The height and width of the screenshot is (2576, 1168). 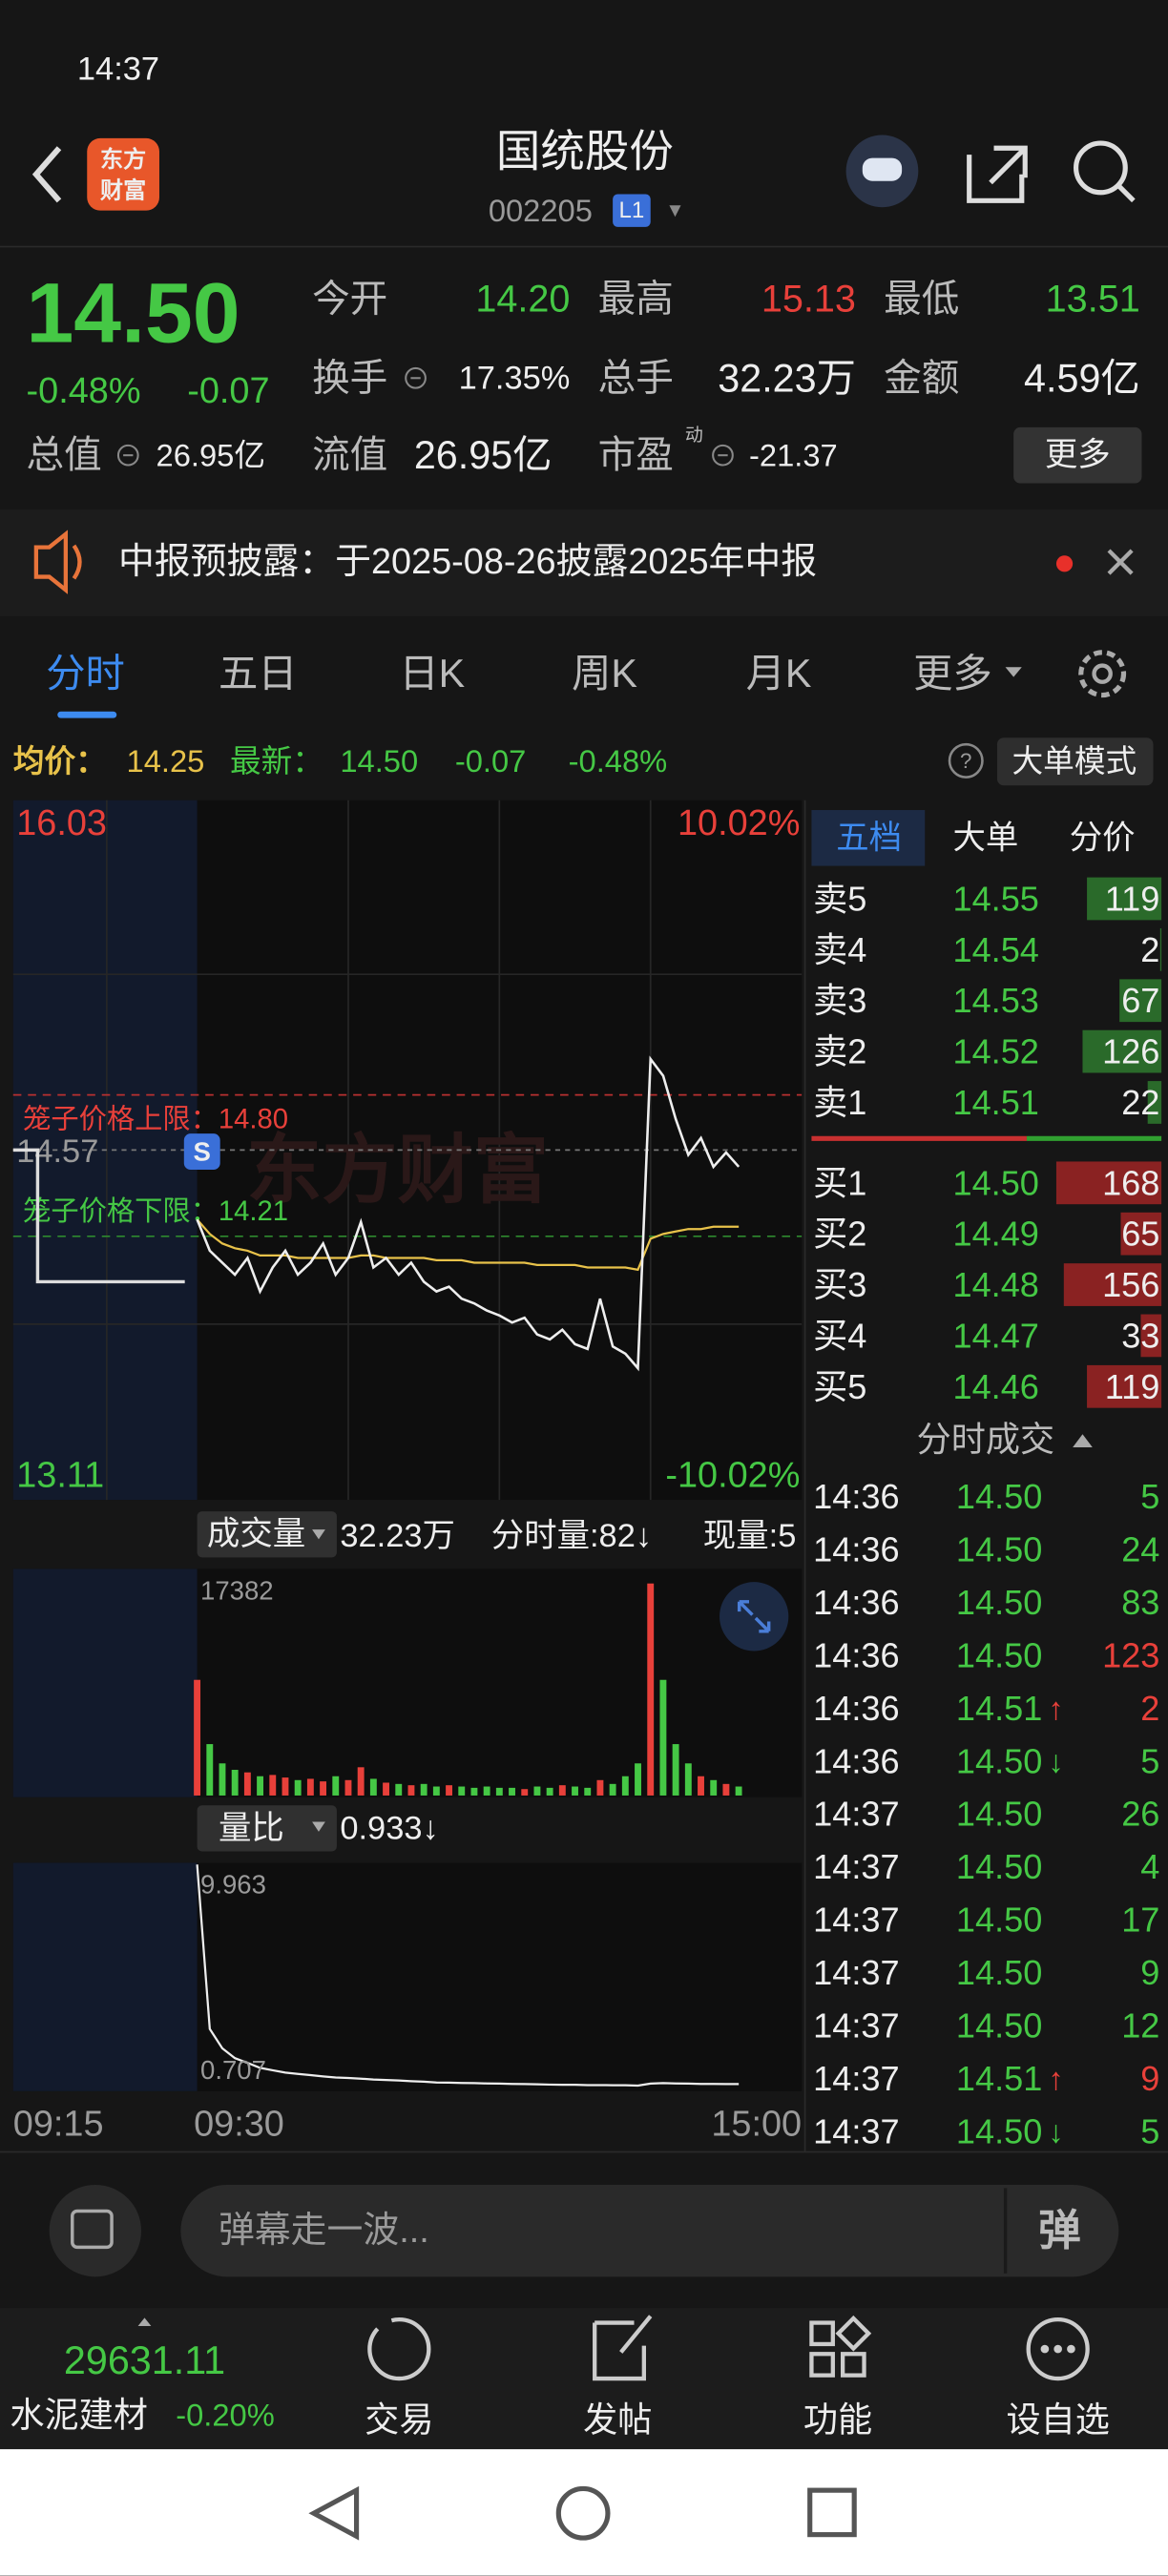 I want to click on system-recents, so click(x=832, y=2512).